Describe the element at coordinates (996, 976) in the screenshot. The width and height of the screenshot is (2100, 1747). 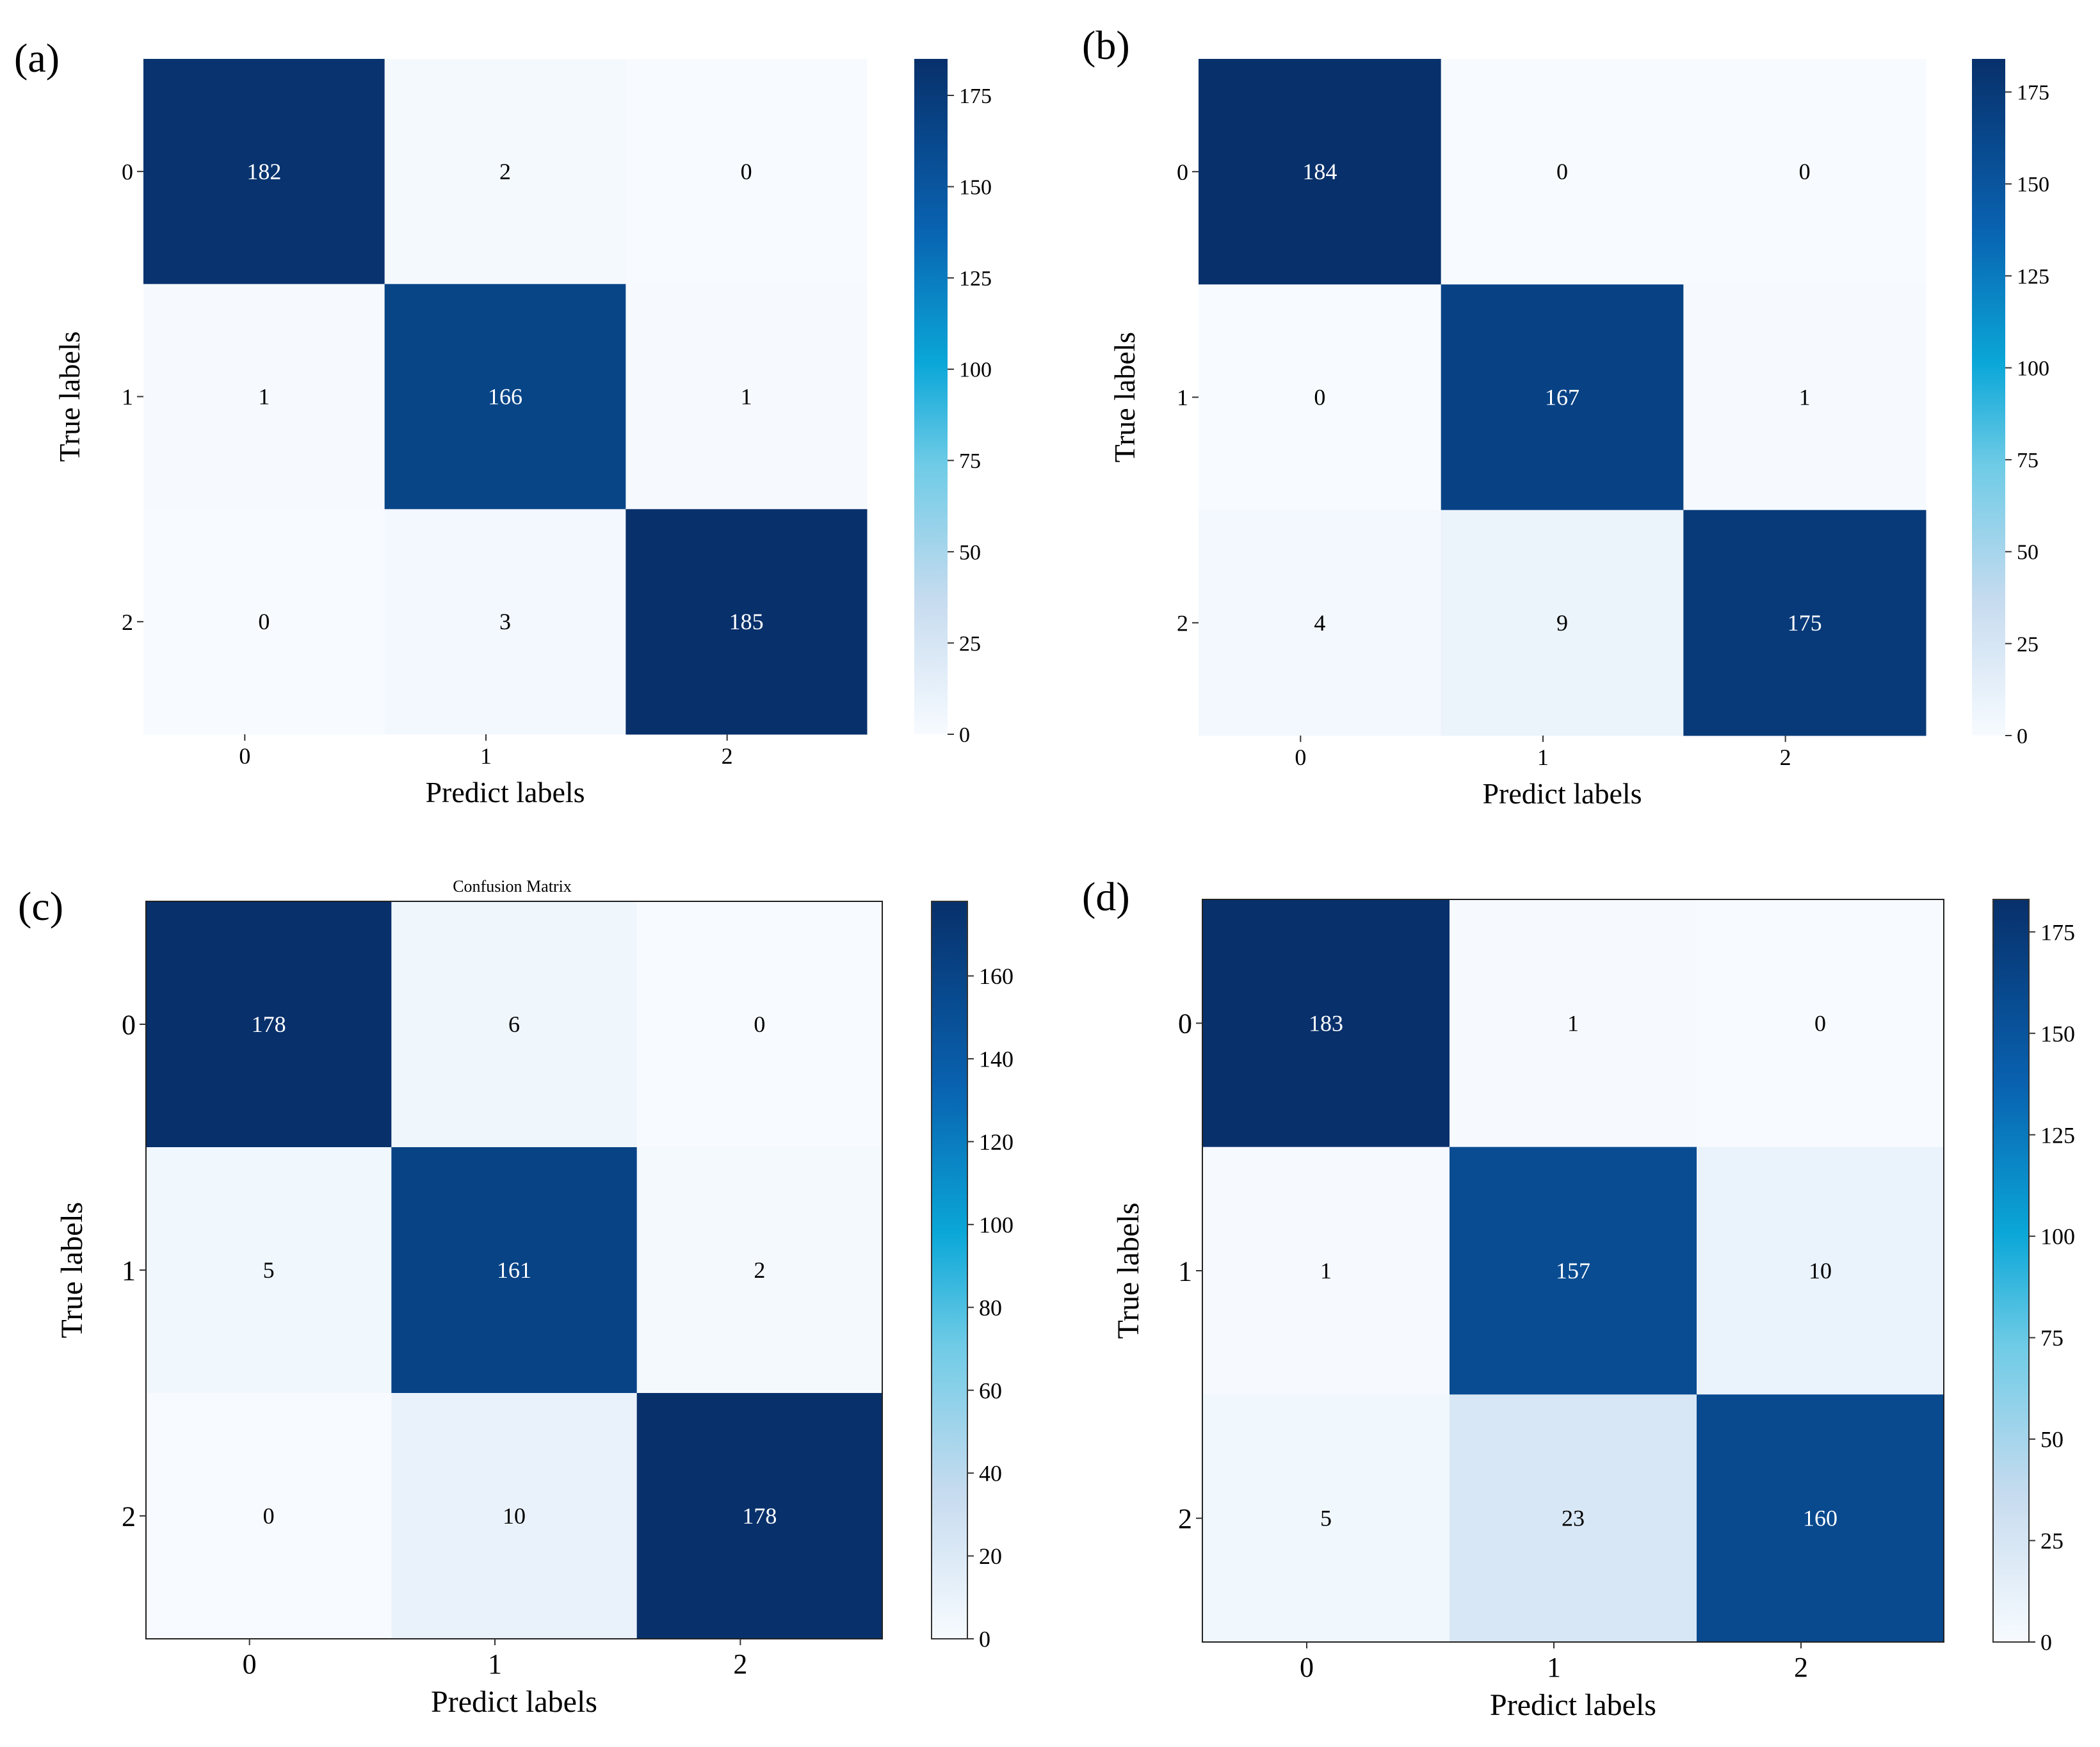
I see `colorbar-tick-label: 160` at that location.